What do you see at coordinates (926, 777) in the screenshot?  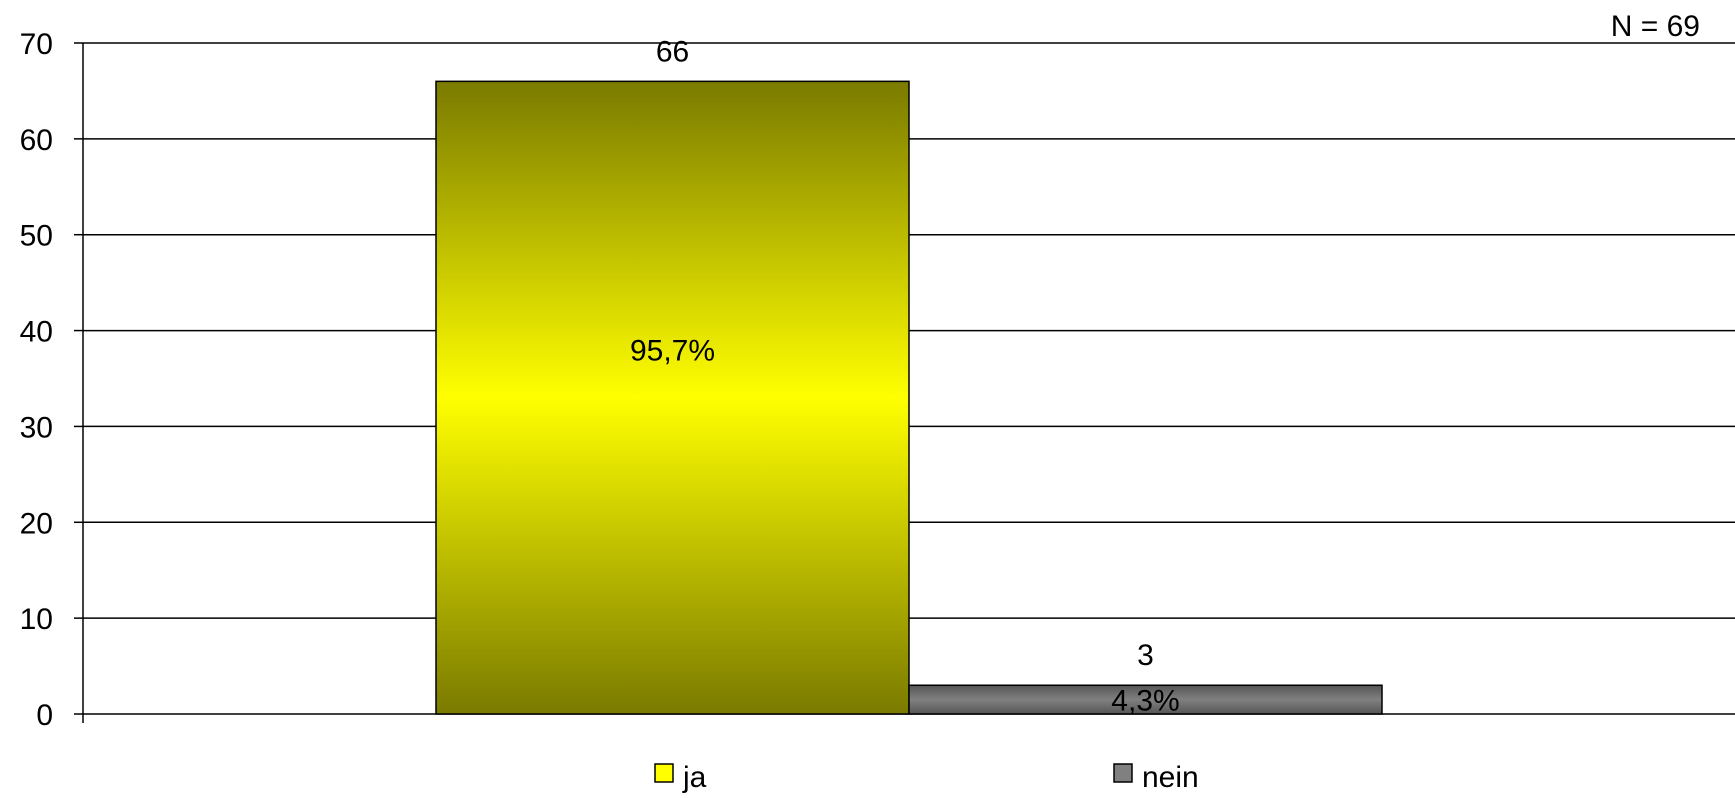 I see `legend: ja nein` at bounding box center [926, 777].